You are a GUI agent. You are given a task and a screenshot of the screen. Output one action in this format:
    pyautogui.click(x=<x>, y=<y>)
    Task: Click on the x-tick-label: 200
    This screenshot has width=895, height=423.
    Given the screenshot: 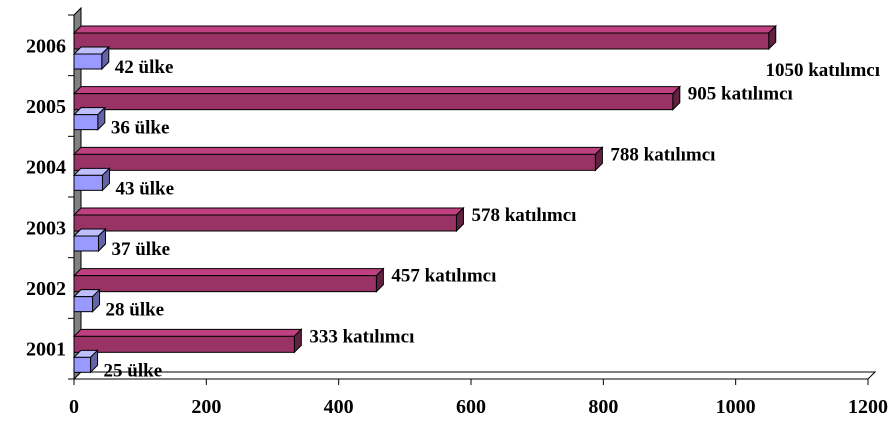 What is the action you would take?
    pyautogui.click(x=206, y=407)
    